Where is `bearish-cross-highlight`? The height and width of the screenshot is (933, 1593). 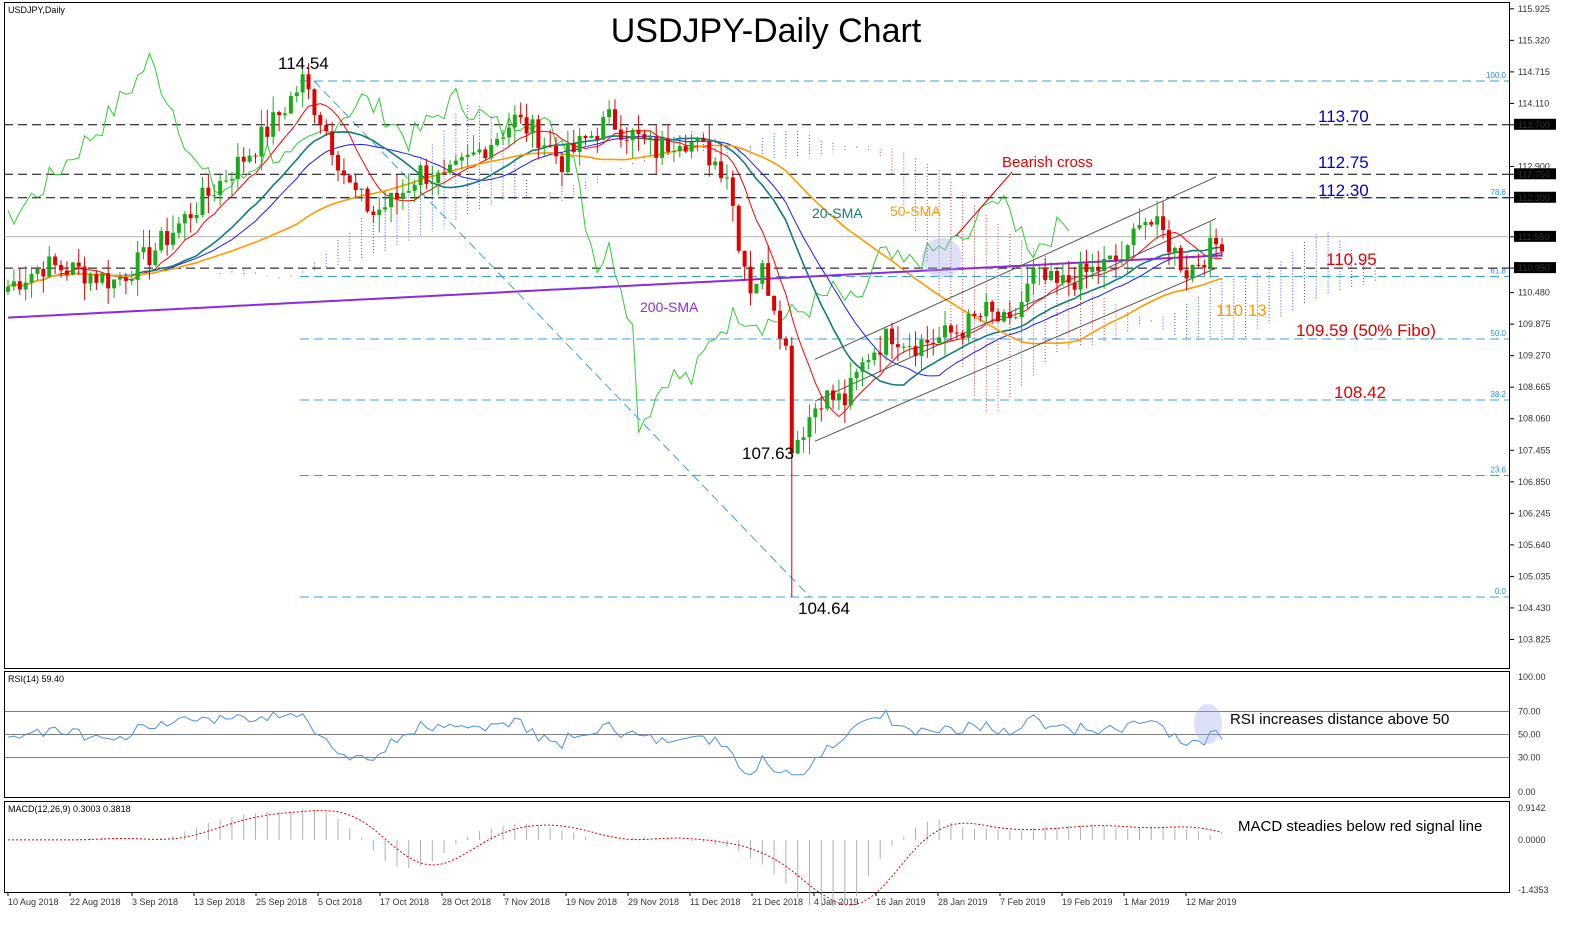
bearish-cross-highlight is located at coordinates (942, 258).